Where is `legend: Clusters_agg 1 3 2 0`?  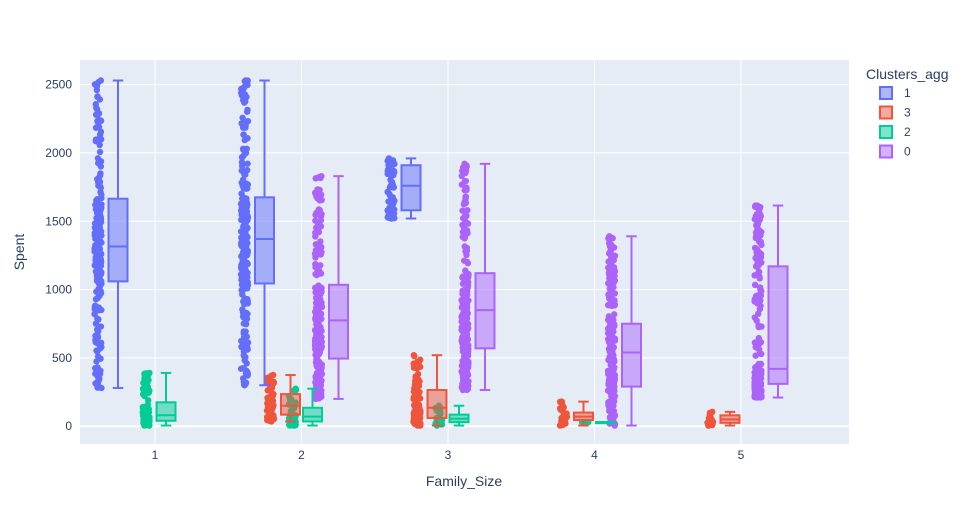
legend: Clusters_agg 1 3 2 0 is located at coordinates (907, 112).